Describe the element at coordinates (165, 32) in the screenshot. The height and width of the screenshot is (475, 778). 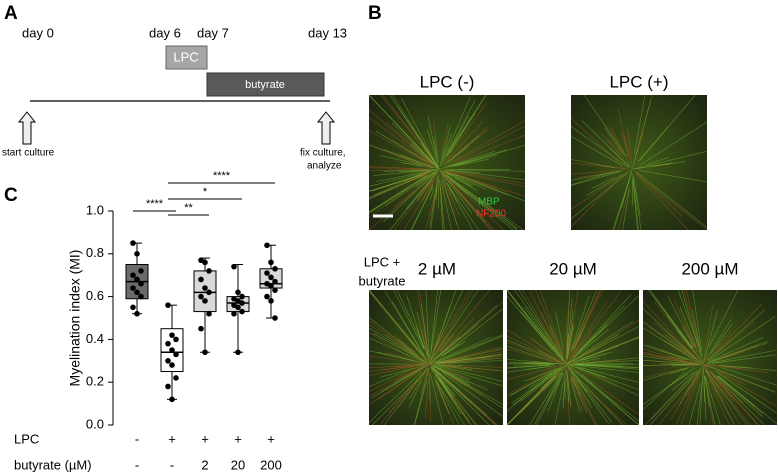
I see `day-label: day 6` at that location.